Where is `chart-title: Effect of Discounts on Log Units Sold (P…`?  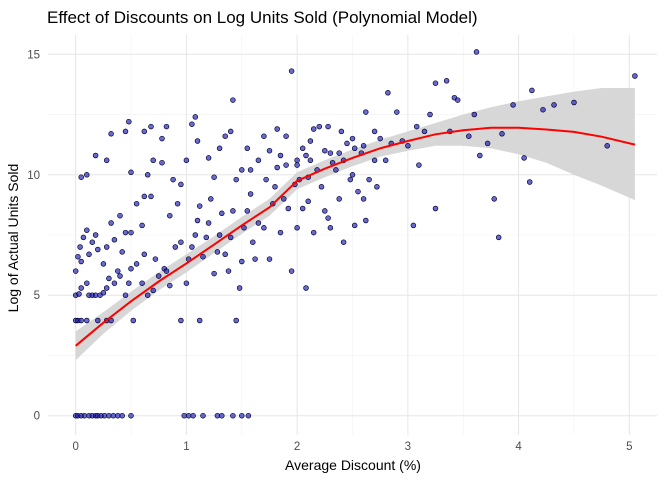 chart-title: Effect of Discounts on Log Units Sold (P… is located at coordinates (262, 17).